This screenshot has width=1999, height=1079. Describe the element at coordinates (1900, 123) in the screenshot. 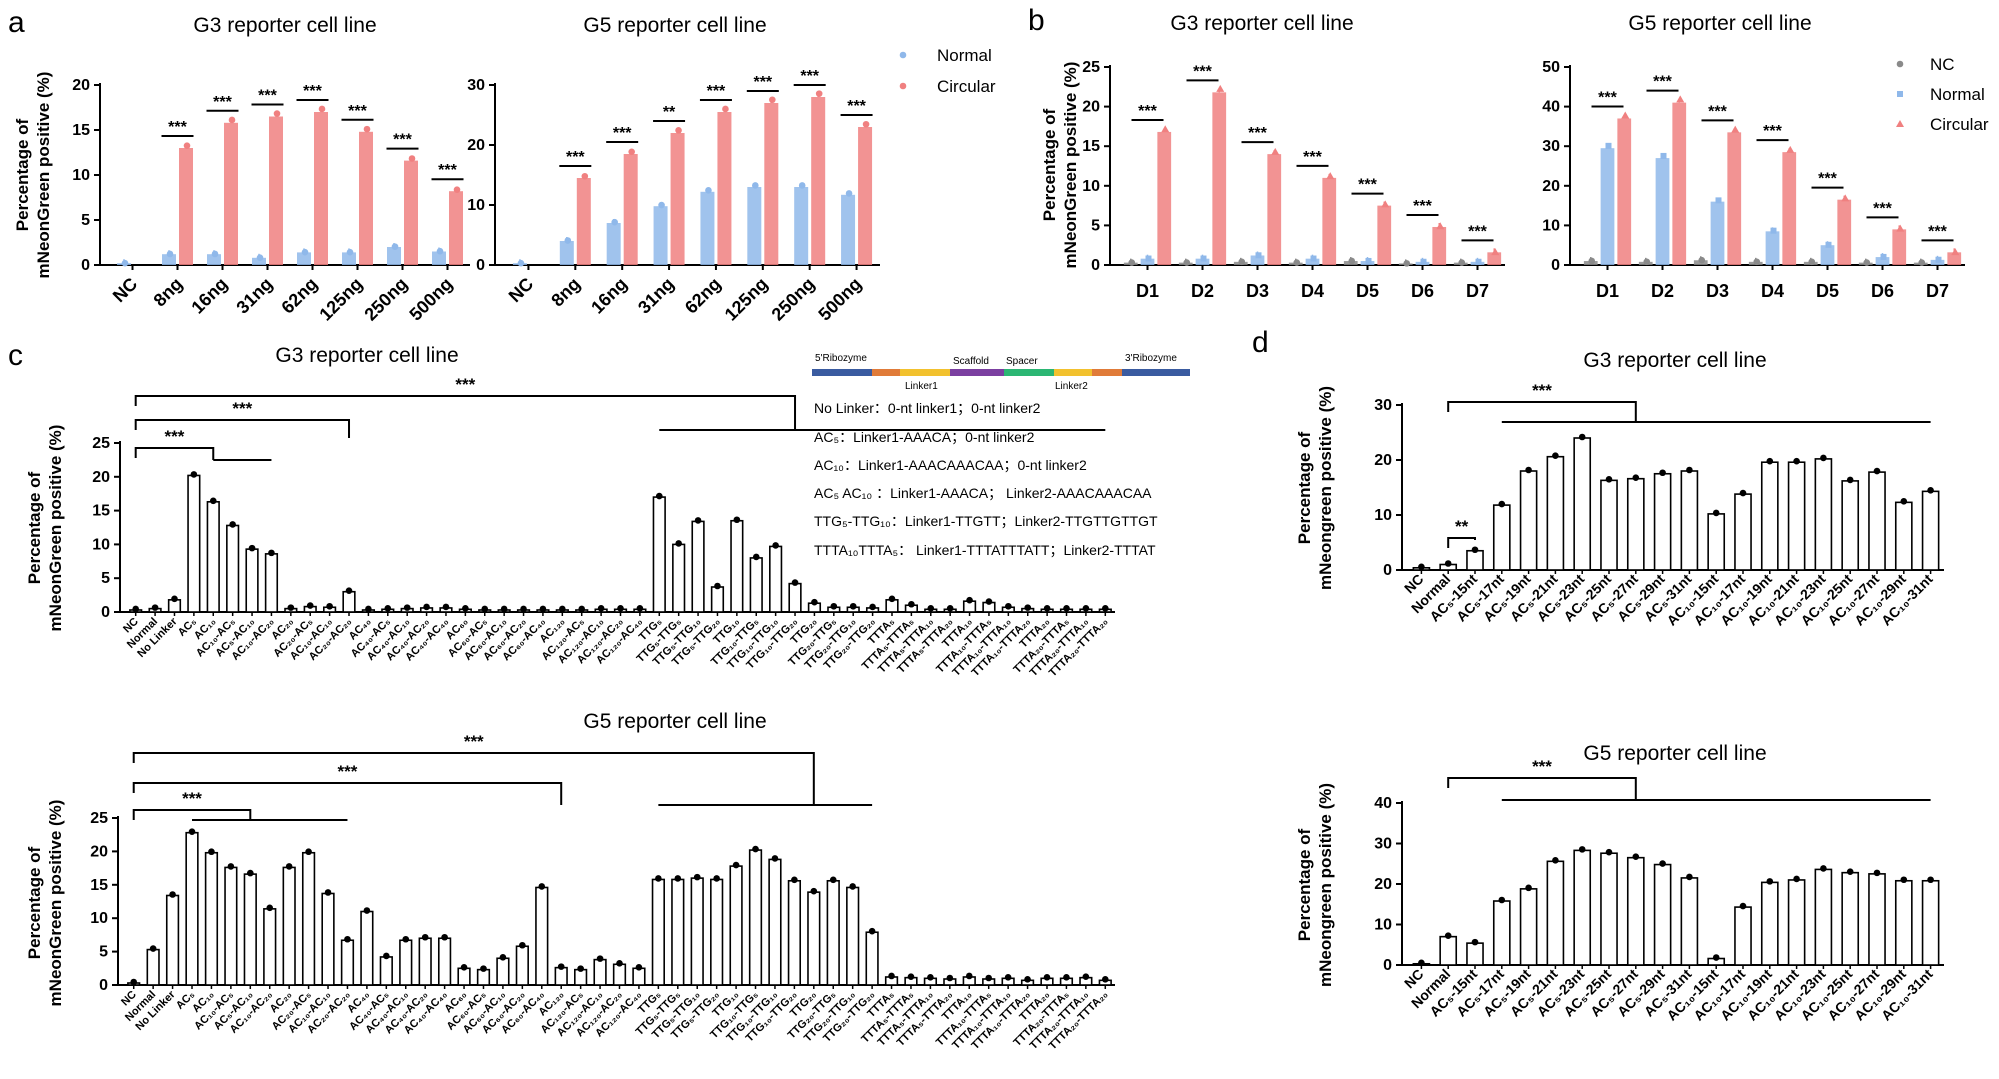

I see `legend-b-marker` at that location.